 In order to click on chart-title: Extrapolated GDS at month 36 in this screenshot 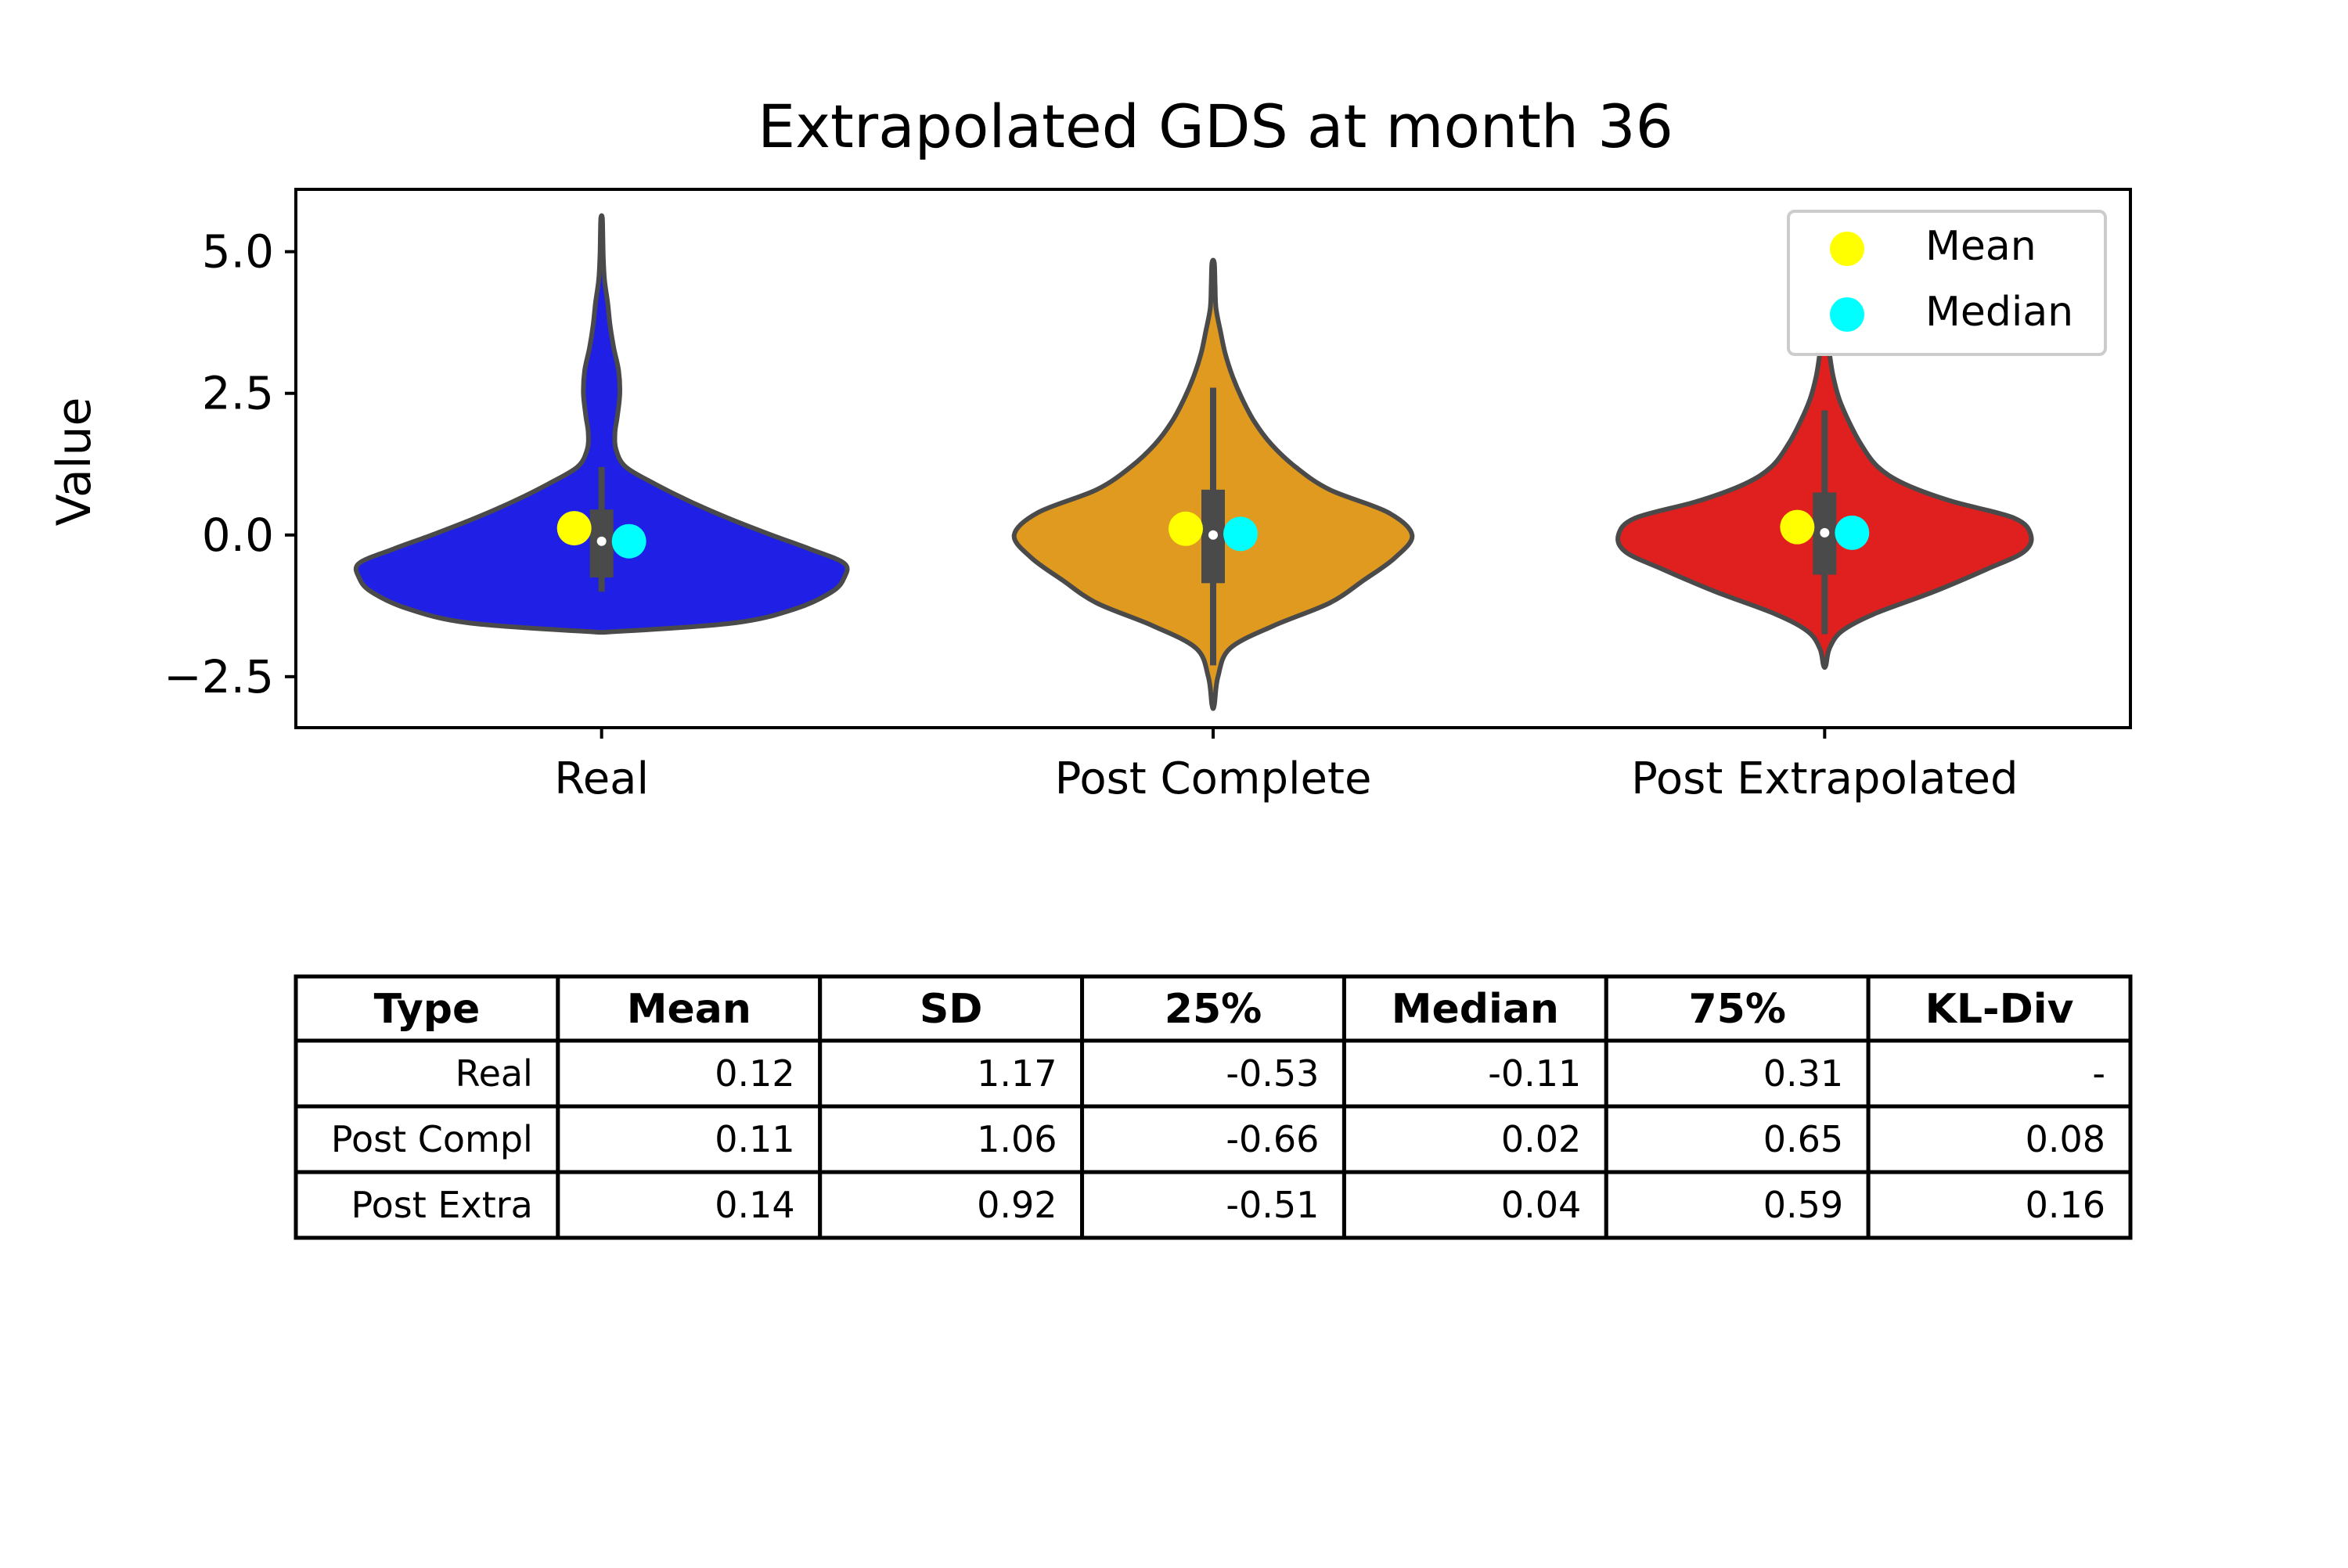, I will do `click(1215, 126)`.